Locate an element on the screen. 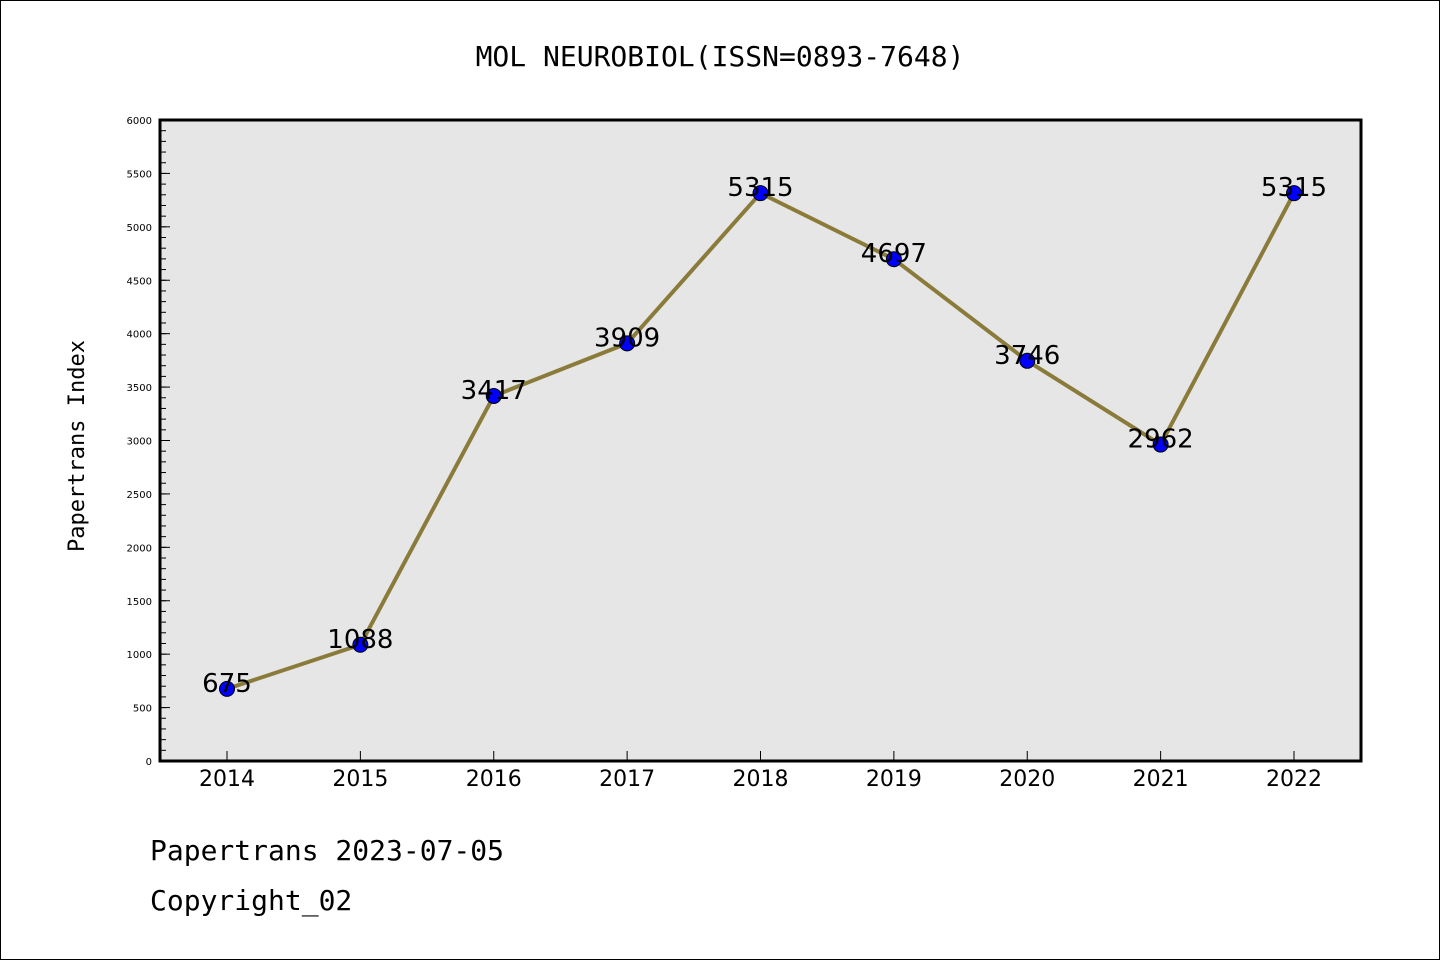 Image resolution: width=1440 pixels, height=960 pixels. y-tick-label: 2000 is located at coordinates (139, 548).